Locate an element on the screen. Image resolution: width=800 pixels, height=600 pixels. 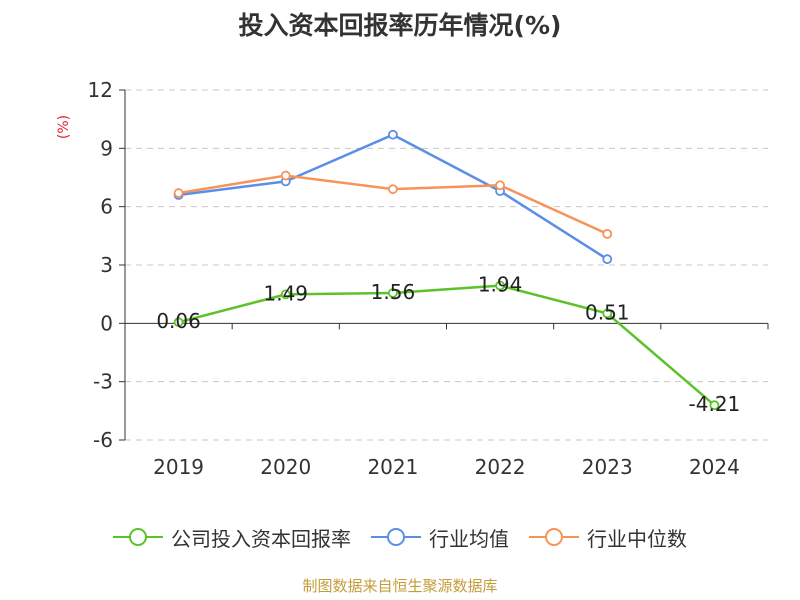
x-tick-label: 2021 is located at coordinates (392, 467).